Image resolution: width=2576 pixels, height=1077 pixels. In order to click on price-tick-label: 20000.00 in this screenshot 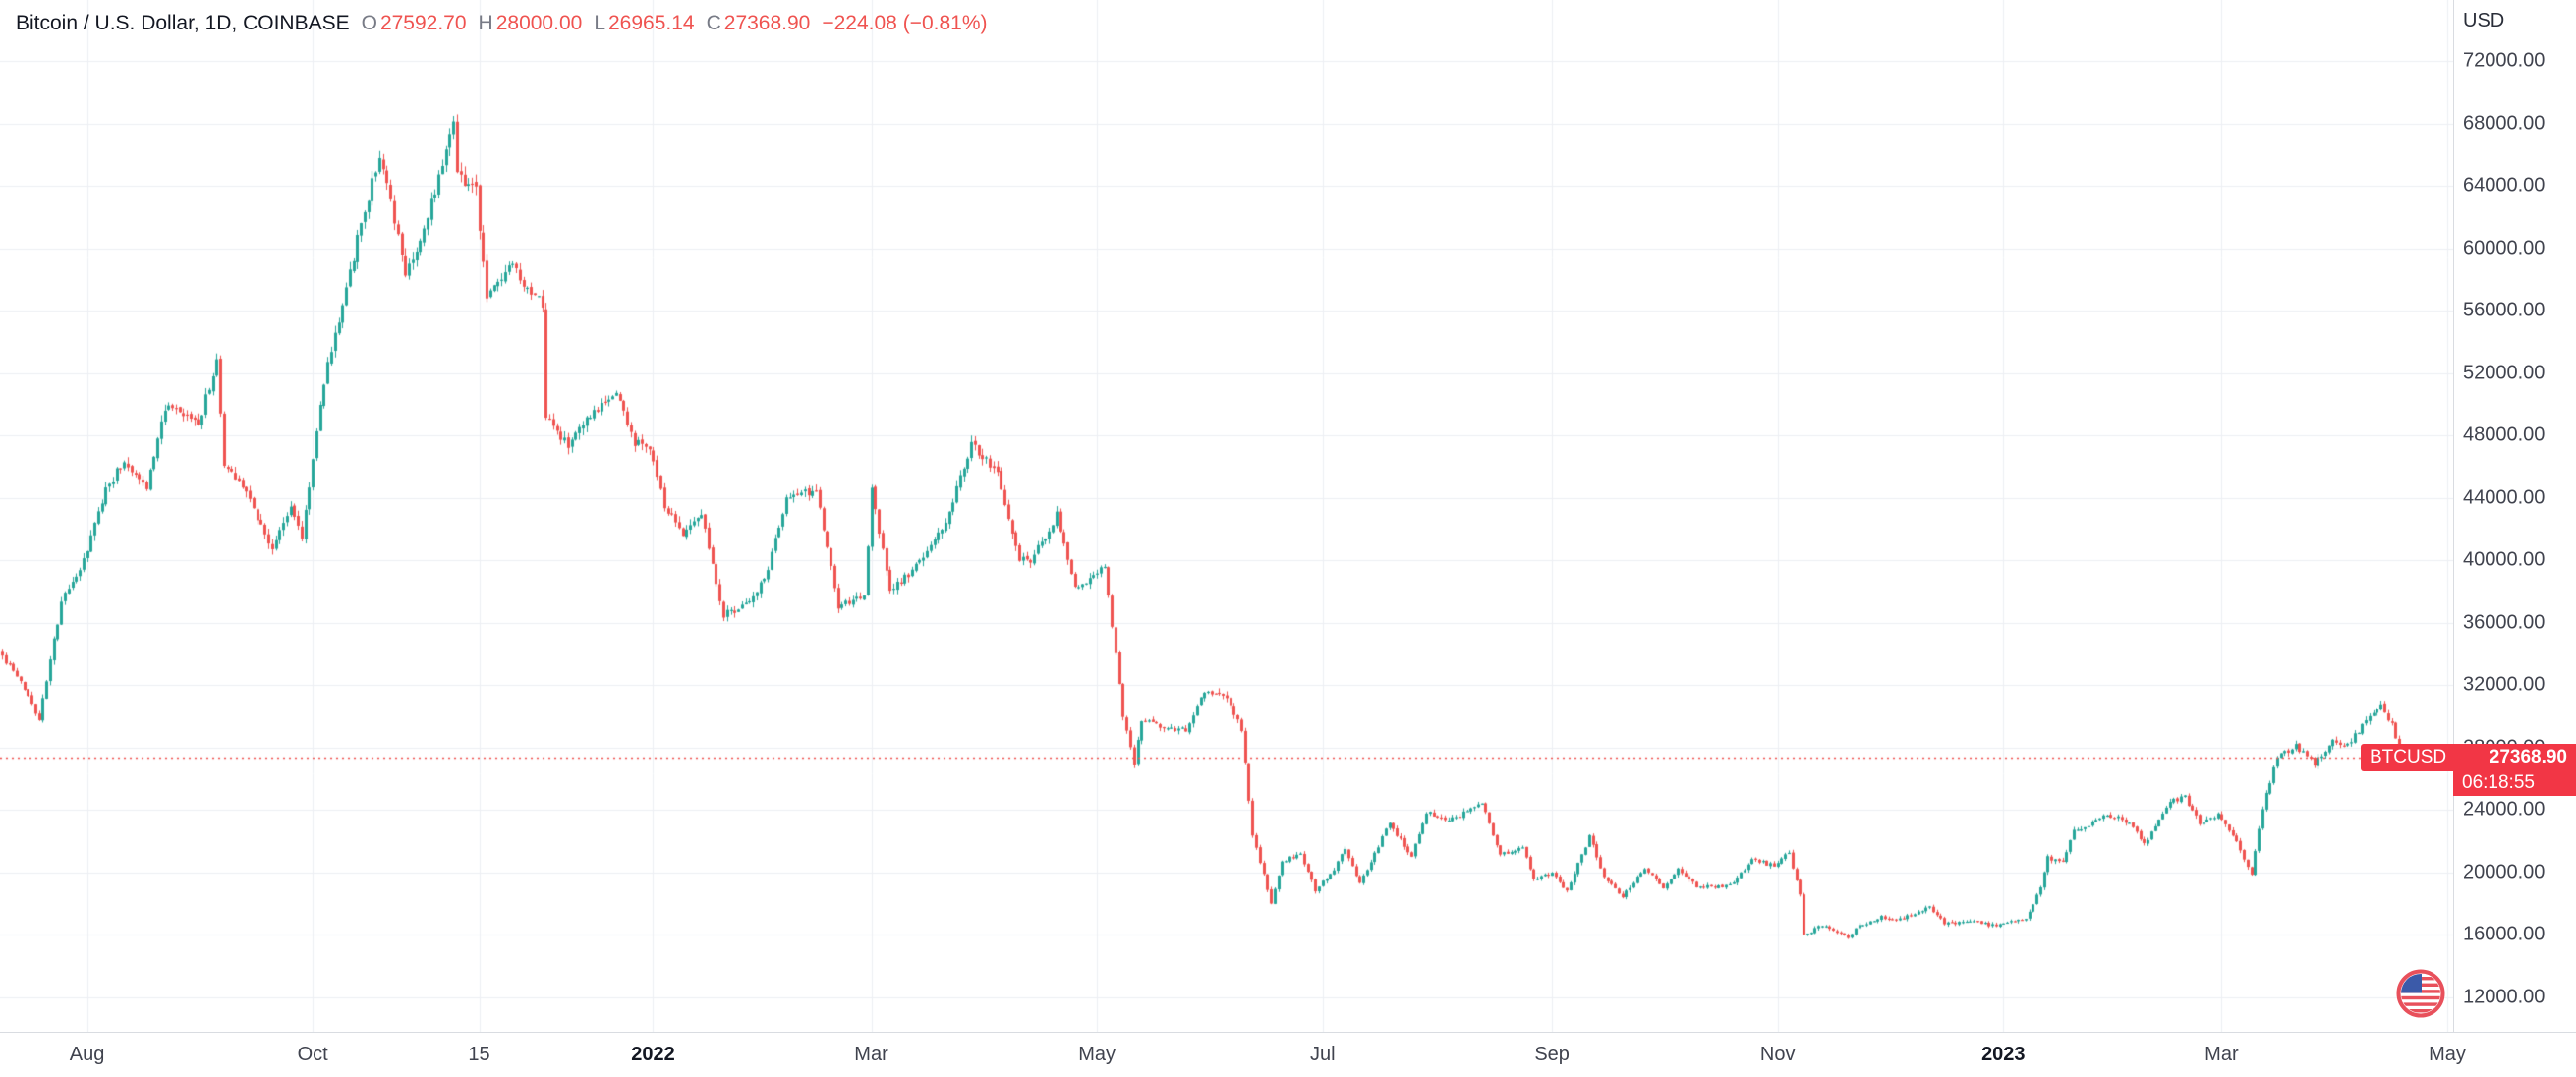, I will do `click(2505, 872)`.